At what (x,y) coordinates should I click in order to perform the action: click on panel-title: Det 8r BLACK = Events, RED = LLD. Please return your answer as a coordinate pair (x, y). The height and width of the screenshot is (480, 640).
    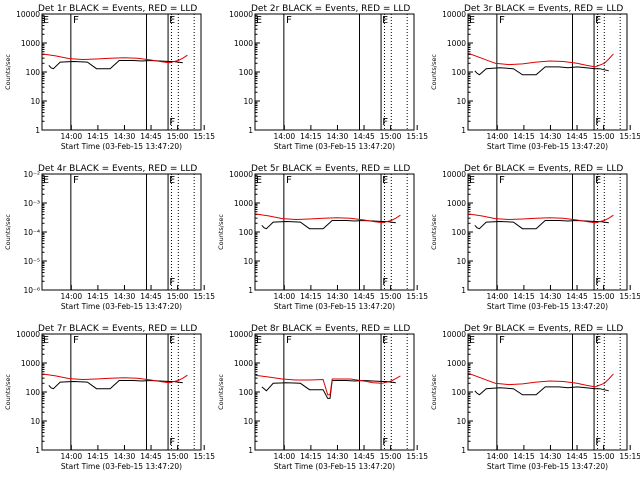
    Looking at the image, I should click on (330, 329).